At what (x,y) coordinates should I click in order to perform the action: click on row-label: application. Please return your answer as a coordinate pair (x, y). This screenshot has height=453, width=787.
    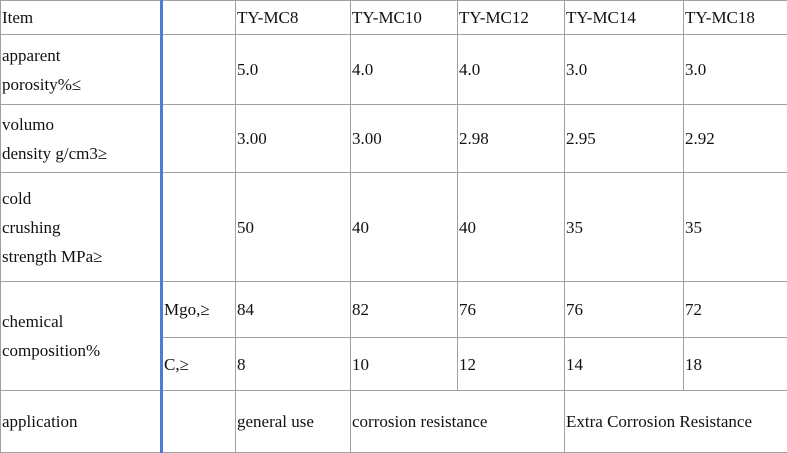
    Looking at the image, I should click on (81, 422).